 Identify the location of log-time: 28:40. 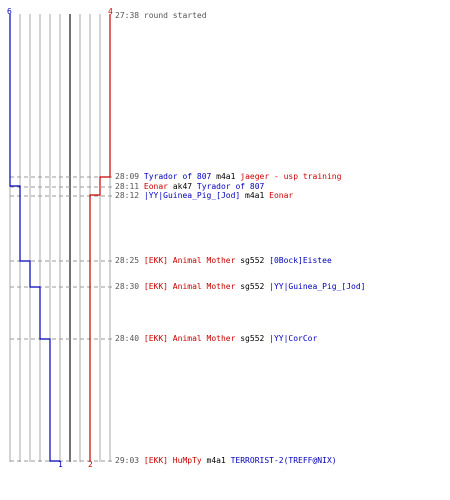
(129, 338).